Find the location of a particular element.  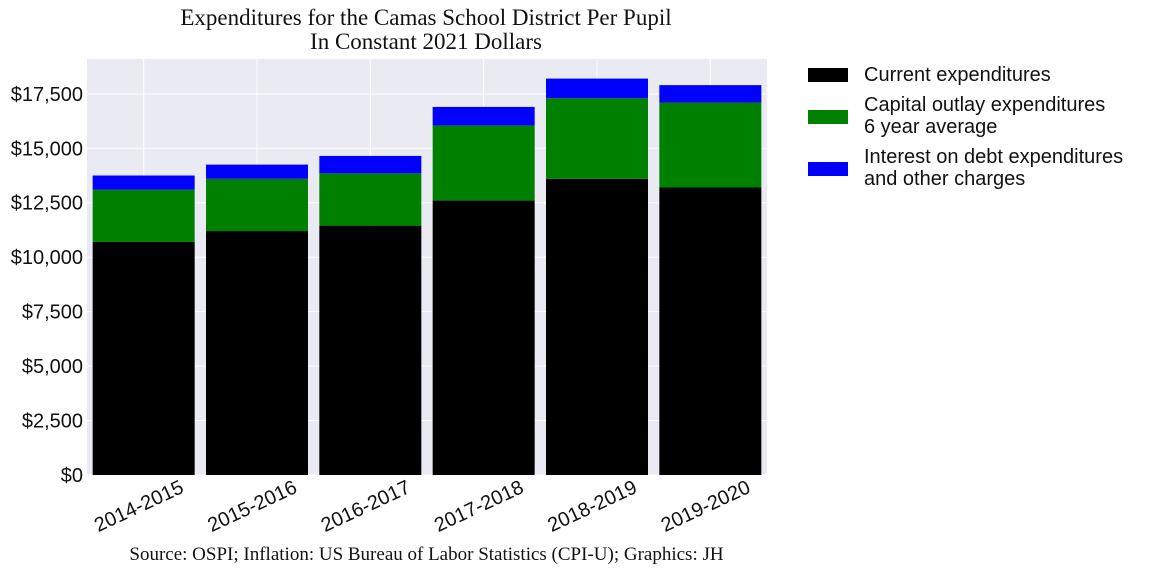

y-tick-label: $0 is located at coordinates (72, 476).